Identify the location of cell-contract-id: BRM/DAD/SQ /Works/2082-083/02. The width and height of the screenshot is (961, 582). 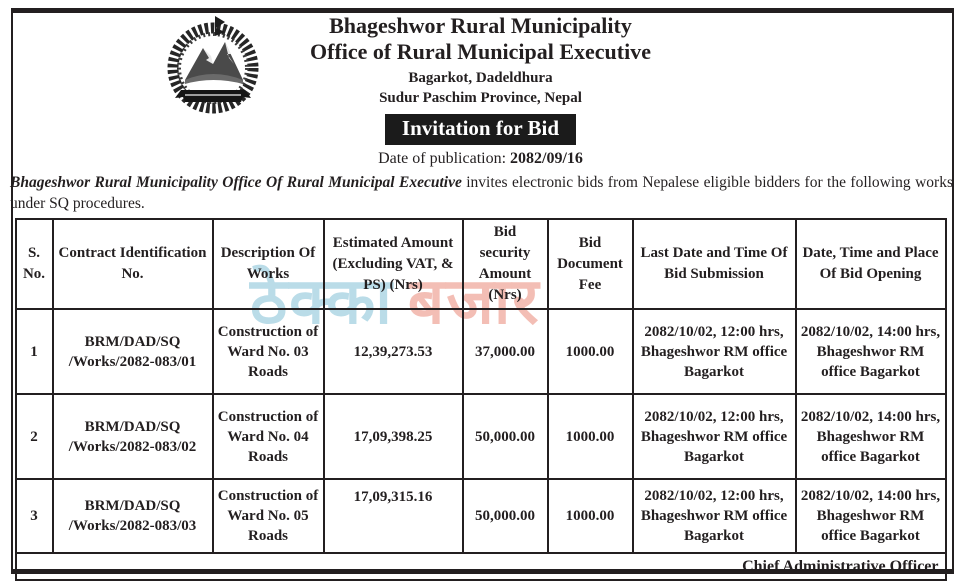
(132, 436).